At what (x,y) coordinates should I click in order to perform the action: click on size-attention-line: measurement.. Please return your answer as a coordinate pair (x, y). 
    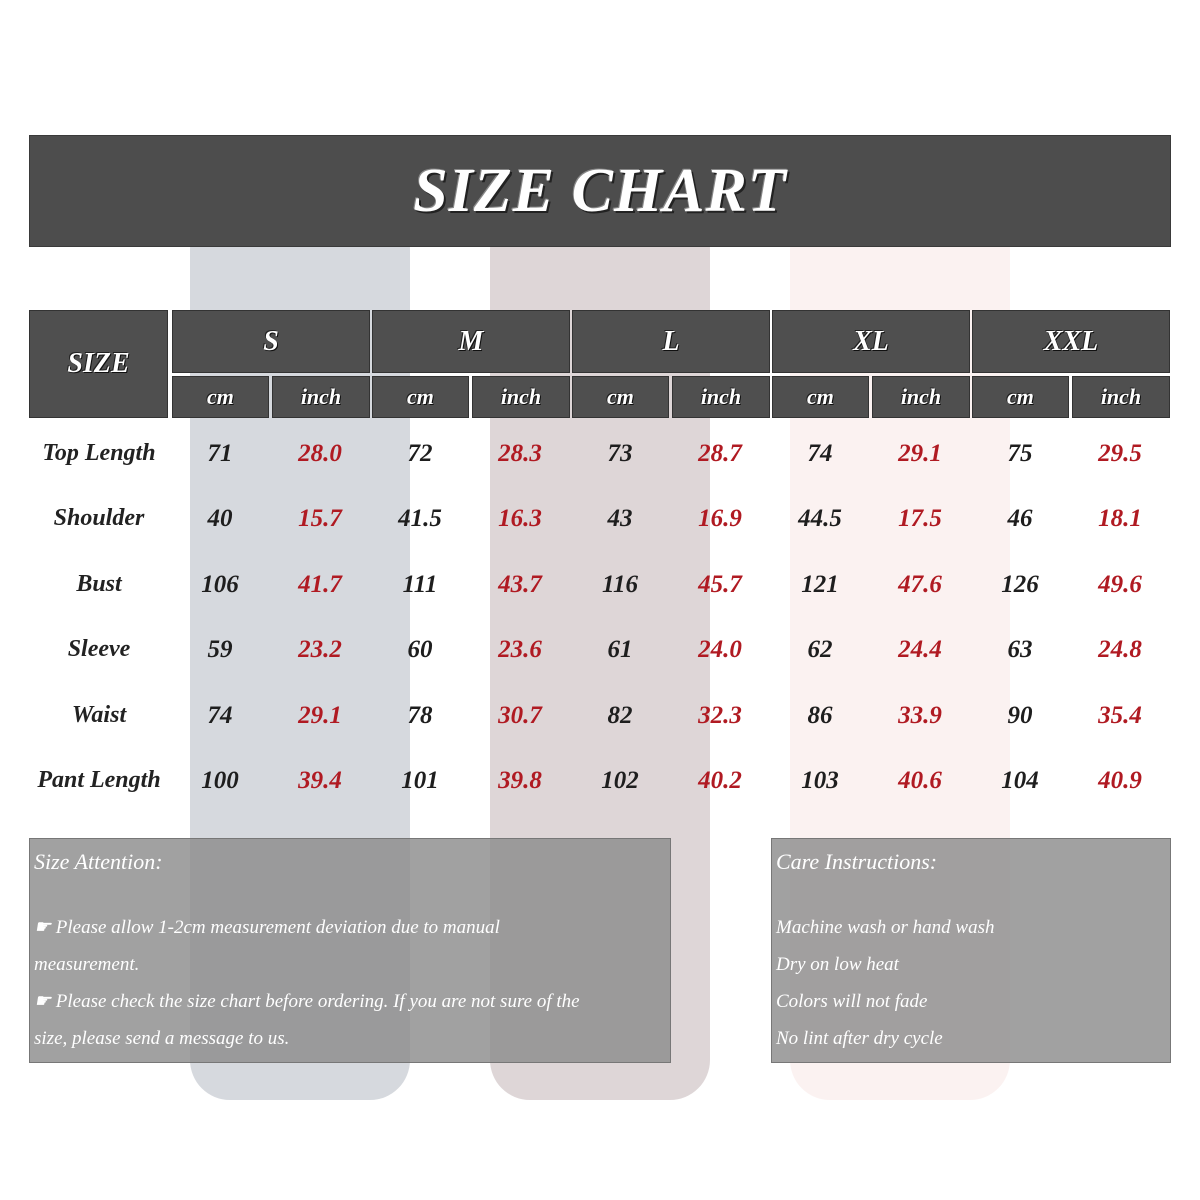
    Looking at the image, I should click on (87, 964).